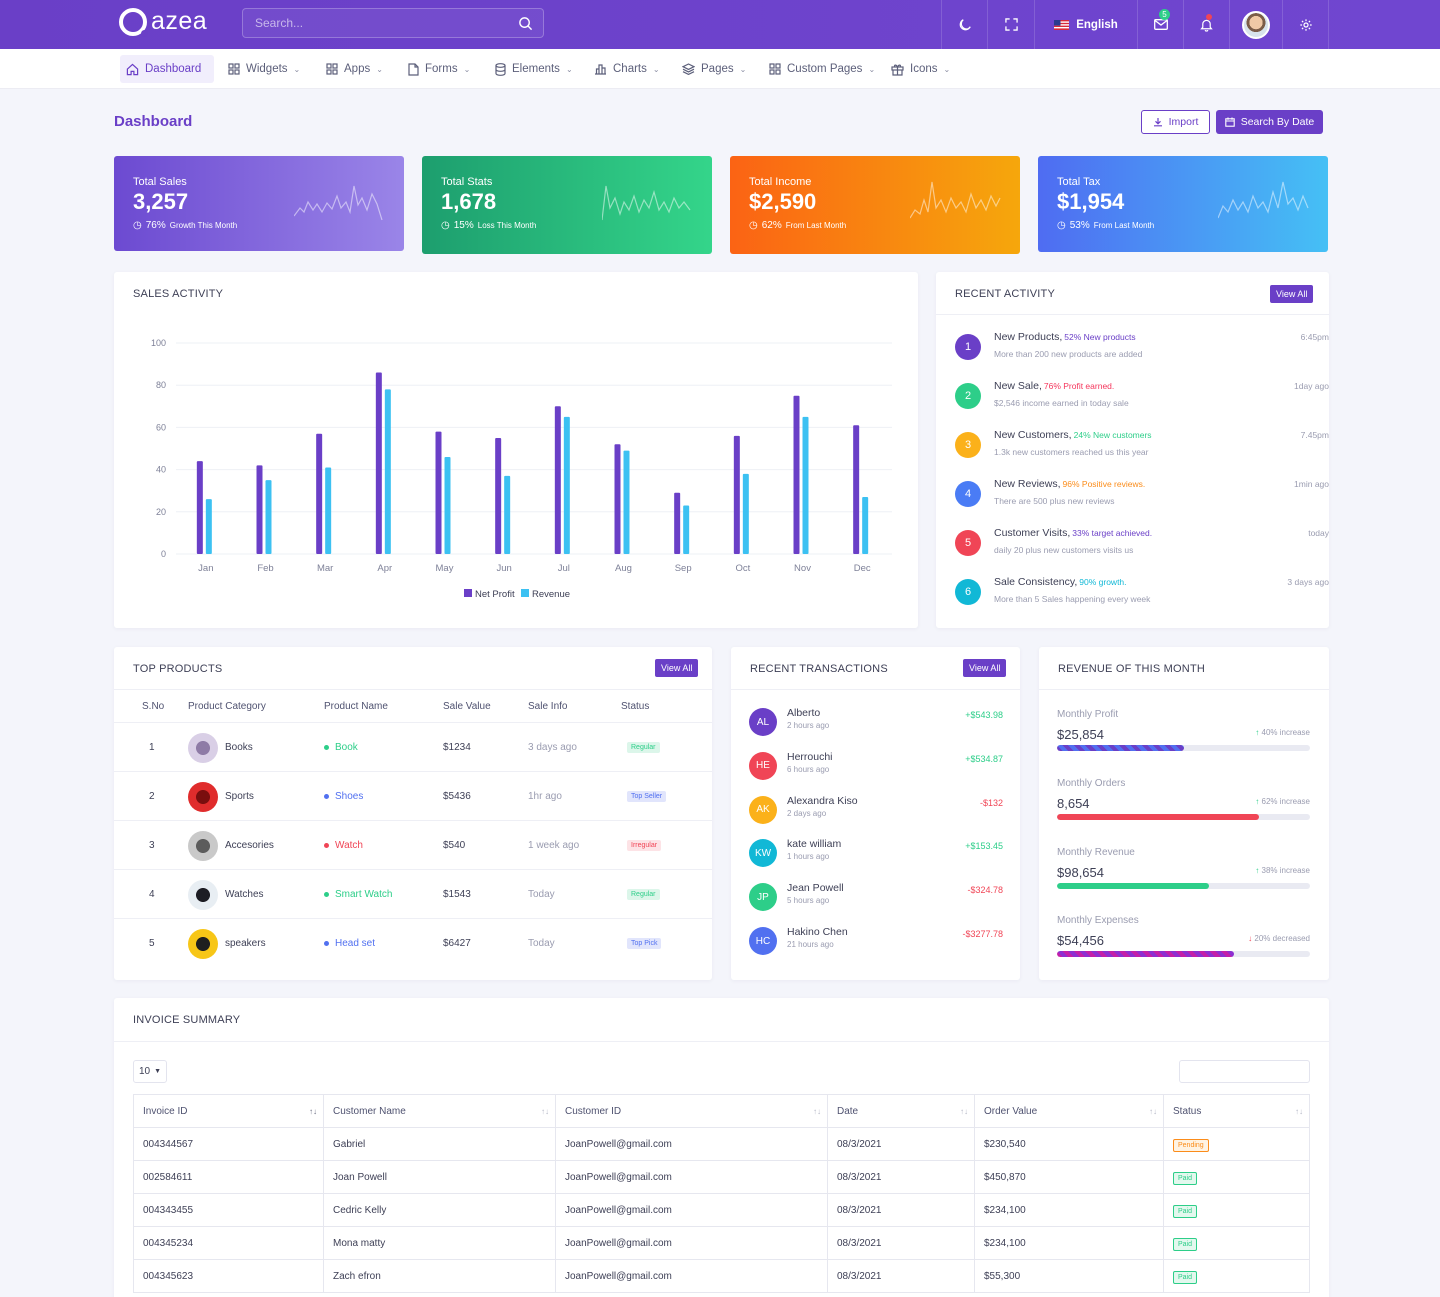  What do you see at coordinates (525, 23) in the screenshot?
I see `search-icon` at bounding box center [525, 23].